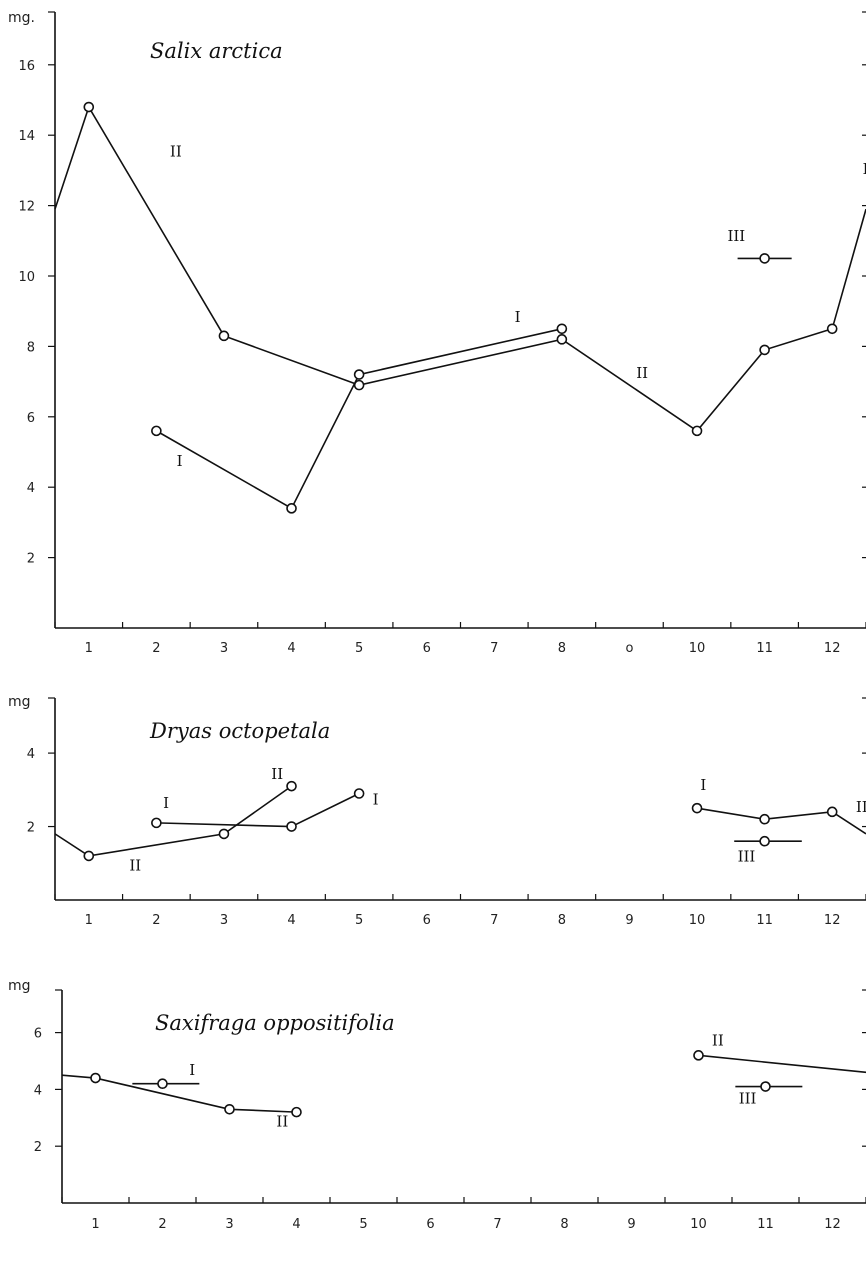  Describe the element at coordinates (764, 841) in the screenshot. I see `chart-2-series-III-point` at that location.